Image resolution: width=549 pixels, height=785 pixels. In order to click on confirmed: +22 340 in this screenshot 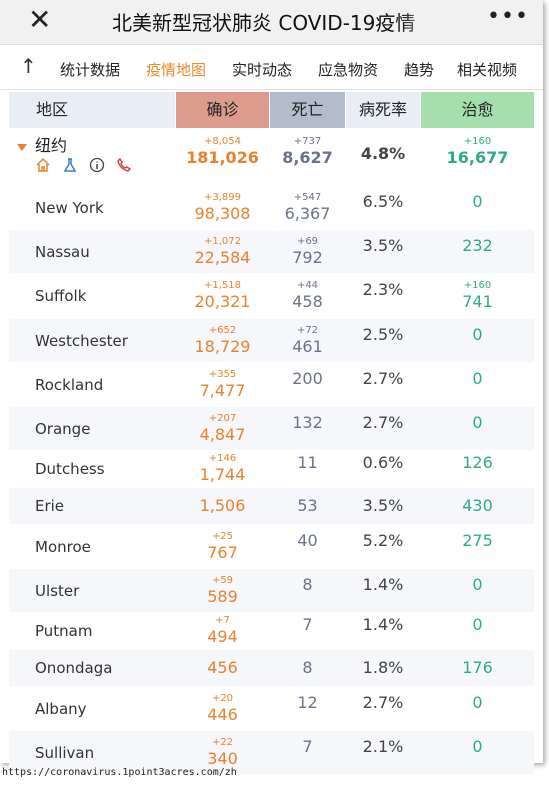, I will do `click(222, 753)`.